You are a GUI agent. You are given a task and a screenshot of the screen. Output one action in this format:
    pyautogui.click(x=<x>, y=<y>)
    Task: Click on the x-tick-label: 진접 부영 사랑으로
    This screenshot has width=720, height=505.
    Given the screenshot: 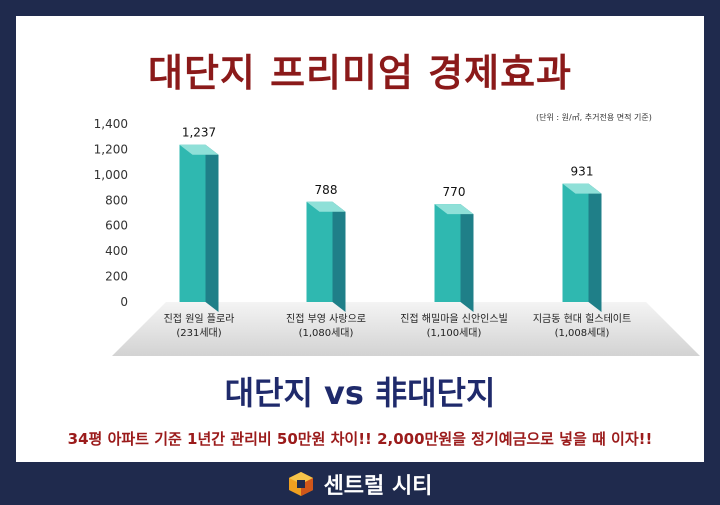 What is the action you would take?
    pyautogui.click(x=326, y=319)
    